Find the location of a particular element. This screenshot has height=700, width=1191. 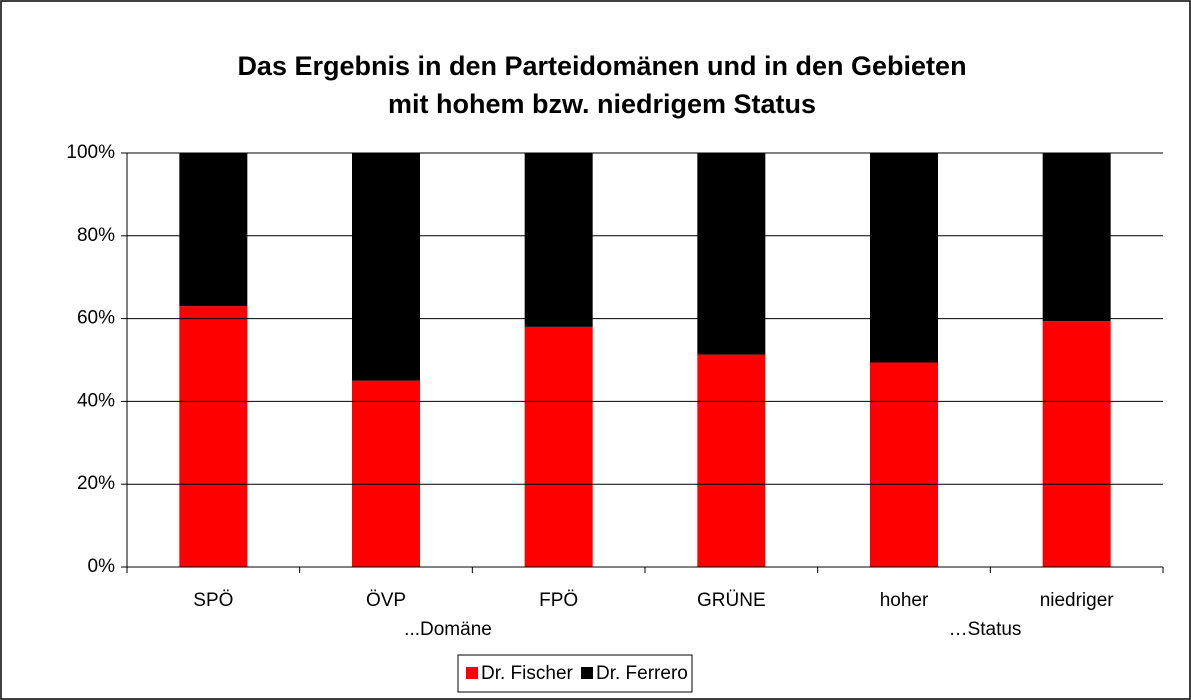

x-tick-label: GRÜNE is located at coordinates (731, 600).